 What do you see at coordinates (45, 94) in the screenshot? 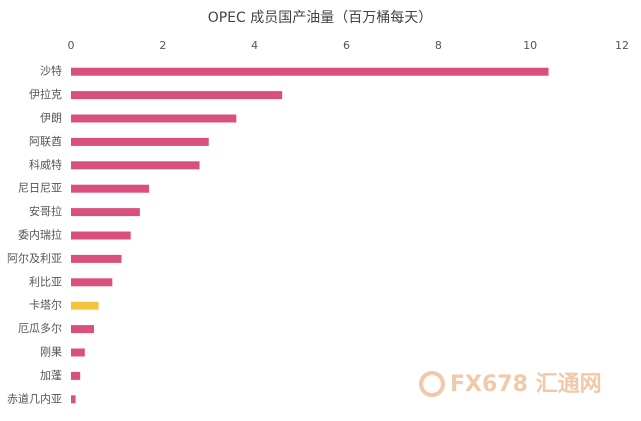
I see `y-tick-label: 伊拉克` at bounding box center [45, 94].